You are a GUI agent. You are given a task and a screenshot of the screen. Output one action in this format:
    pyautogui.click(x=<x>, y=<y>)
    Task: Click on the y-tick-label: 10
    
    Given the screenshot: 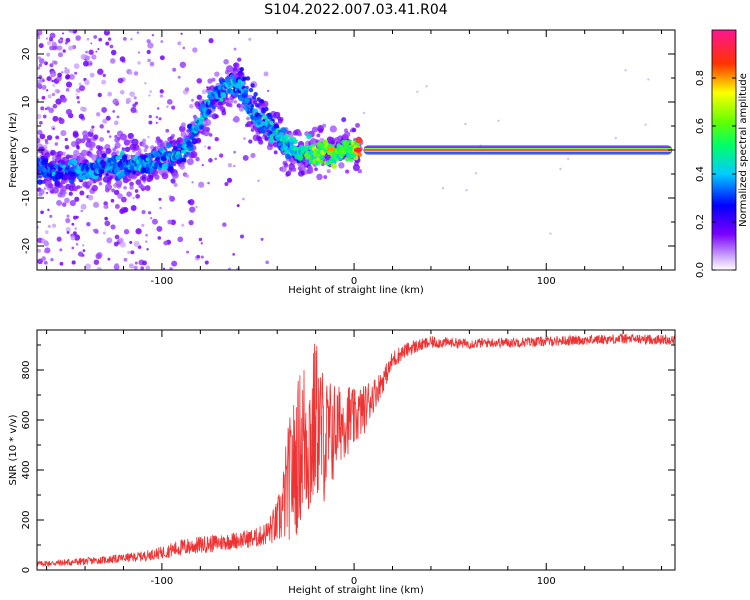 What is the action you would take?
    pyautogui.click(x=26, y=102)
    